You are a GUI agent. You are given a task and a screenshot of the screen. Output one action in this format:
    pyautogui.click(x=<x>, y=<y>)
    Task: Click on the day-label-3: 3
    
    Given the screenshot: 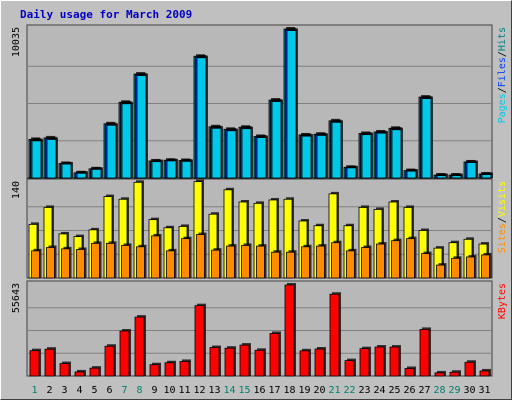 What is the action you would take?
    pyautogui.click(x=64, y=390)
    